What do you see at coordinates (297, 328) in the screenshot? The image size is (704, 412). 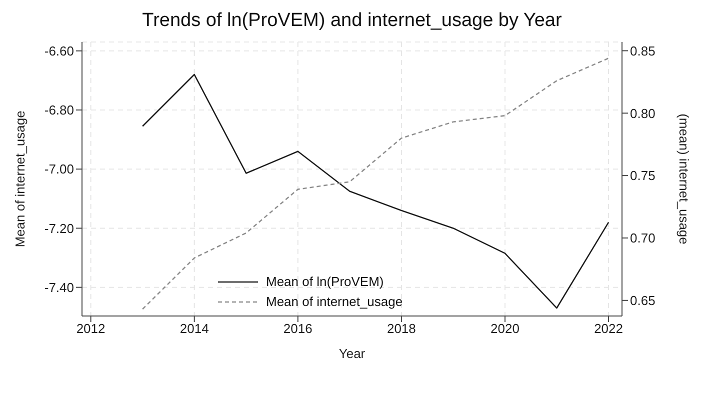 I see `x-tick-label: 2016` at bounding box center [297, 328].